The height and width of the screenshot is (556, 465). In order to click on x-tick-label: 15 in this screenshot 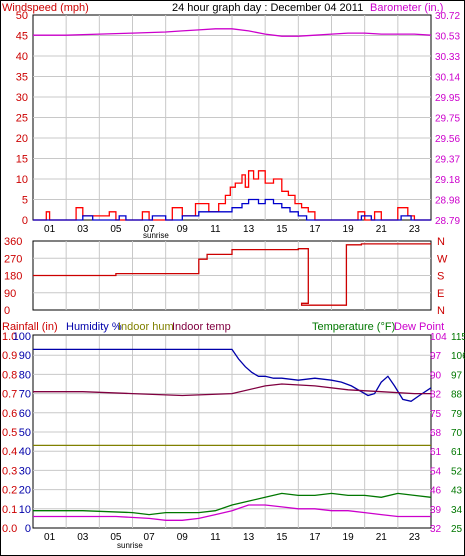, I will do `click(282, 229)`.